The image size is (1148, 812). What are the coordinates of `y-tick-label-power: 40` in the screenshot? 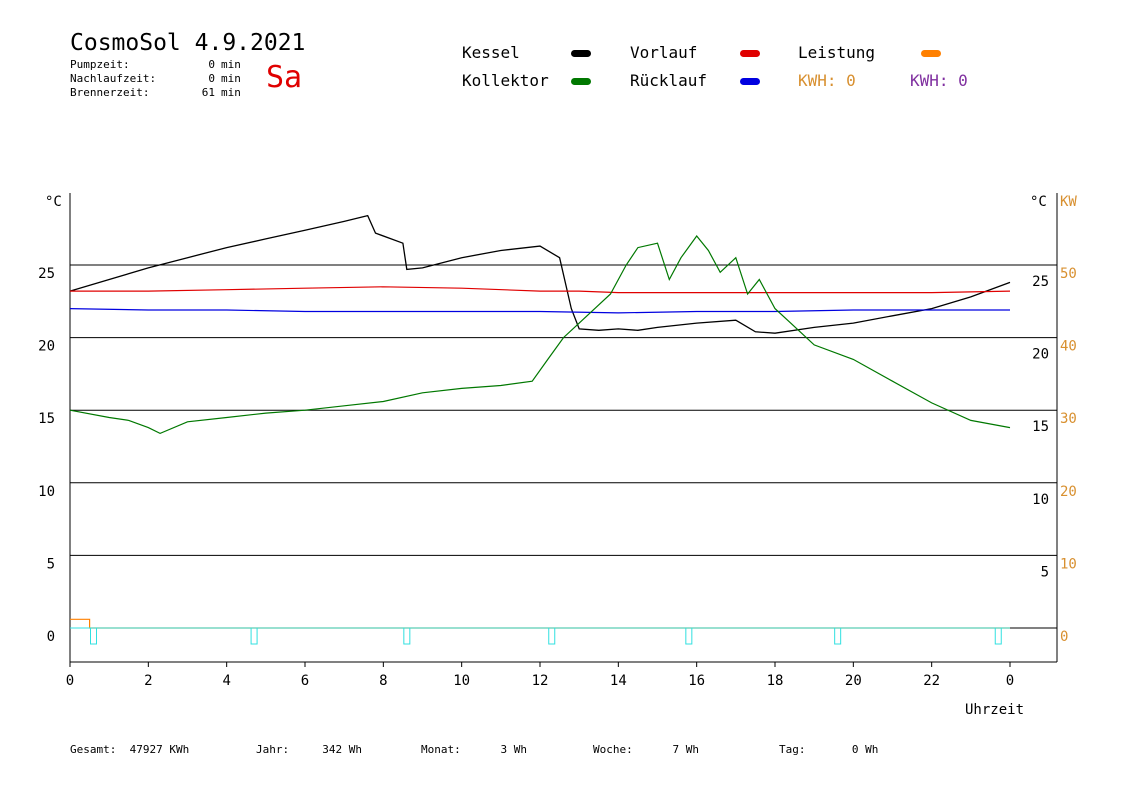 It's located at (1068, 347).